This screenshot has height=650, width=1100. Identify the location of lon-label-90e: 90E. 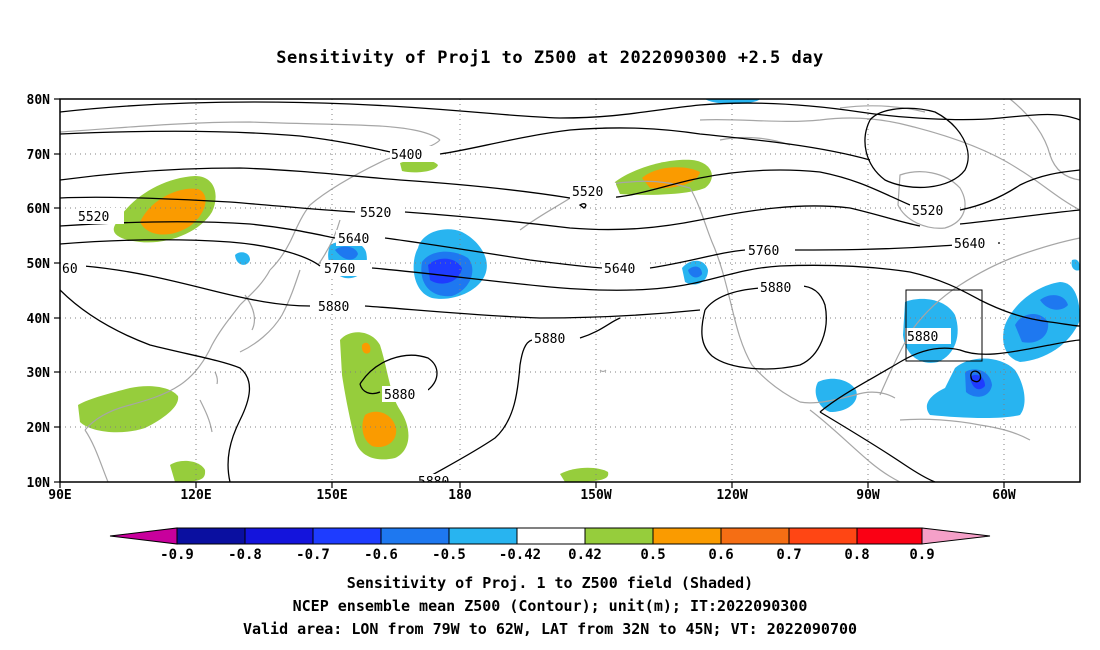
(59, 495).